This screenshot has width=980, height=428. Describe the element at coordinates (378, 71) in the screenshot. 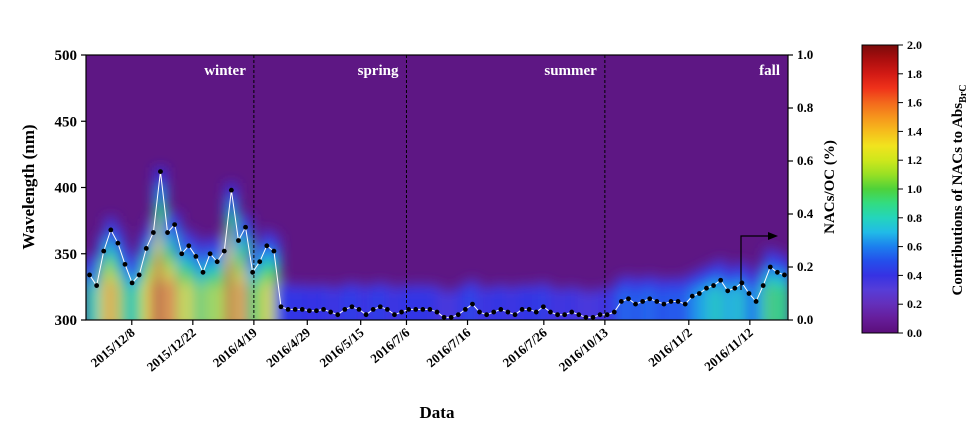

I see `season-label-spring: spring` at that location.